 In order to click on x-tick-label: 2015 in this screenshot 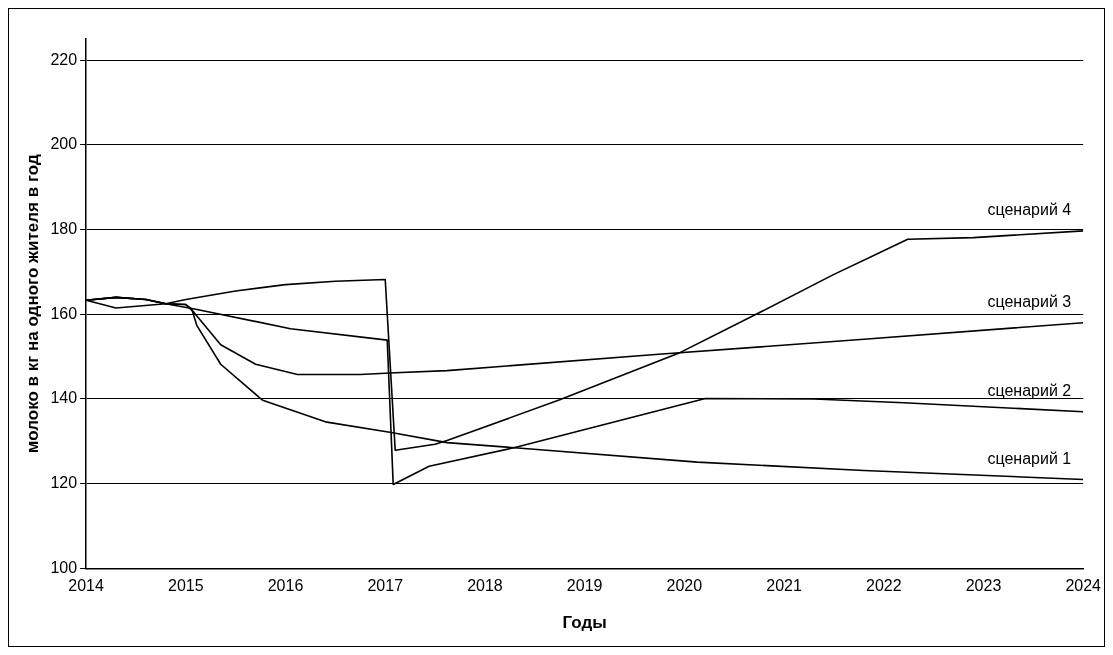, I will do `click(186, 586)`.